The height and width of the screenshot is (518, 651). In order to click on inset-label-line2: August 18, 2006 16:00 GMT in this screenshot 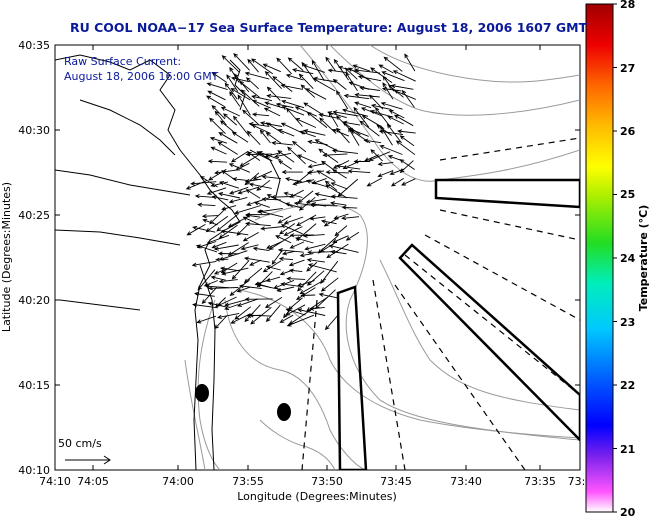, I will do `click(141, 76)`.